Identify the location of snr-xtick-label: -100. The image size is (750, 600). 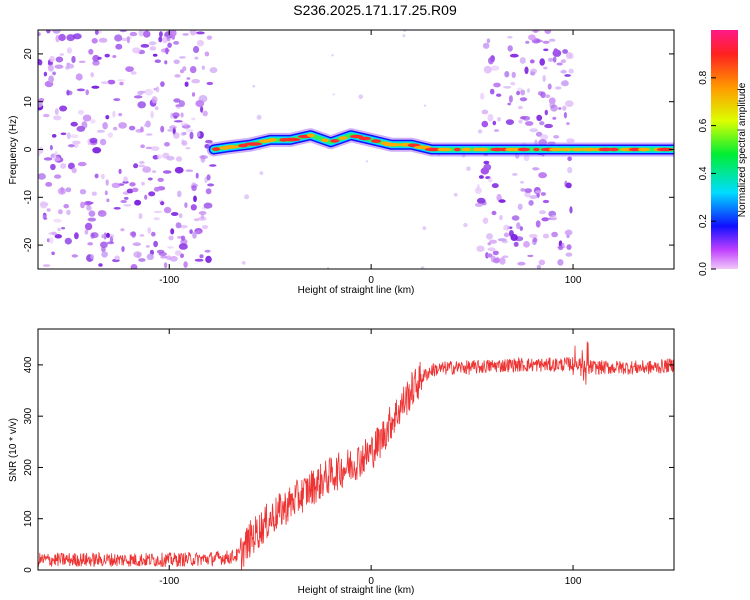
(169, 581).